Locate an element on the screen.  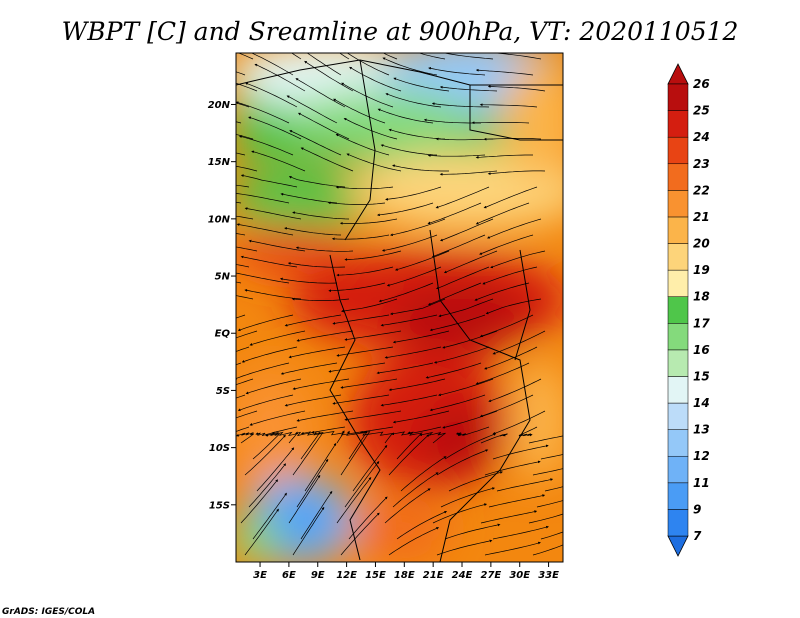
colorbar: 7 9 11 12 13 14 15 16 17 18 19 20 21 22 23 24 25 26 is located at coordinates (688, 310).